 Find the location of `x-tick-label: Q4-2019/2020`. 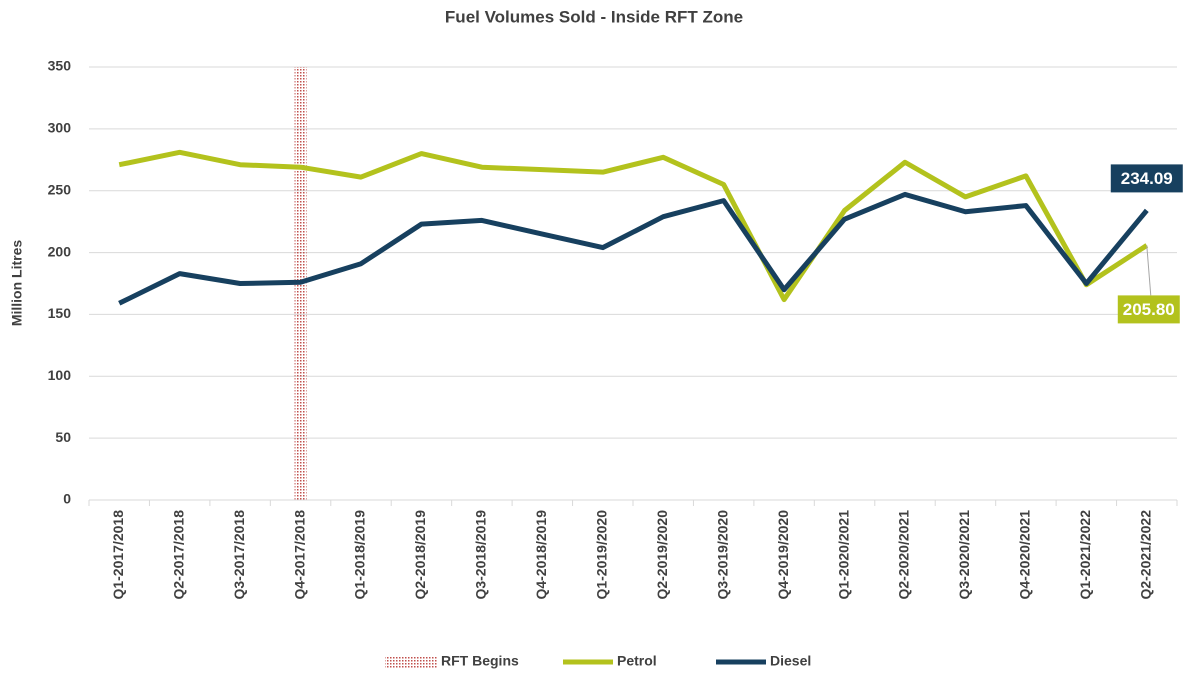

x-tick-label: Q4-2019/2020 is located at coordinates (783, 555).